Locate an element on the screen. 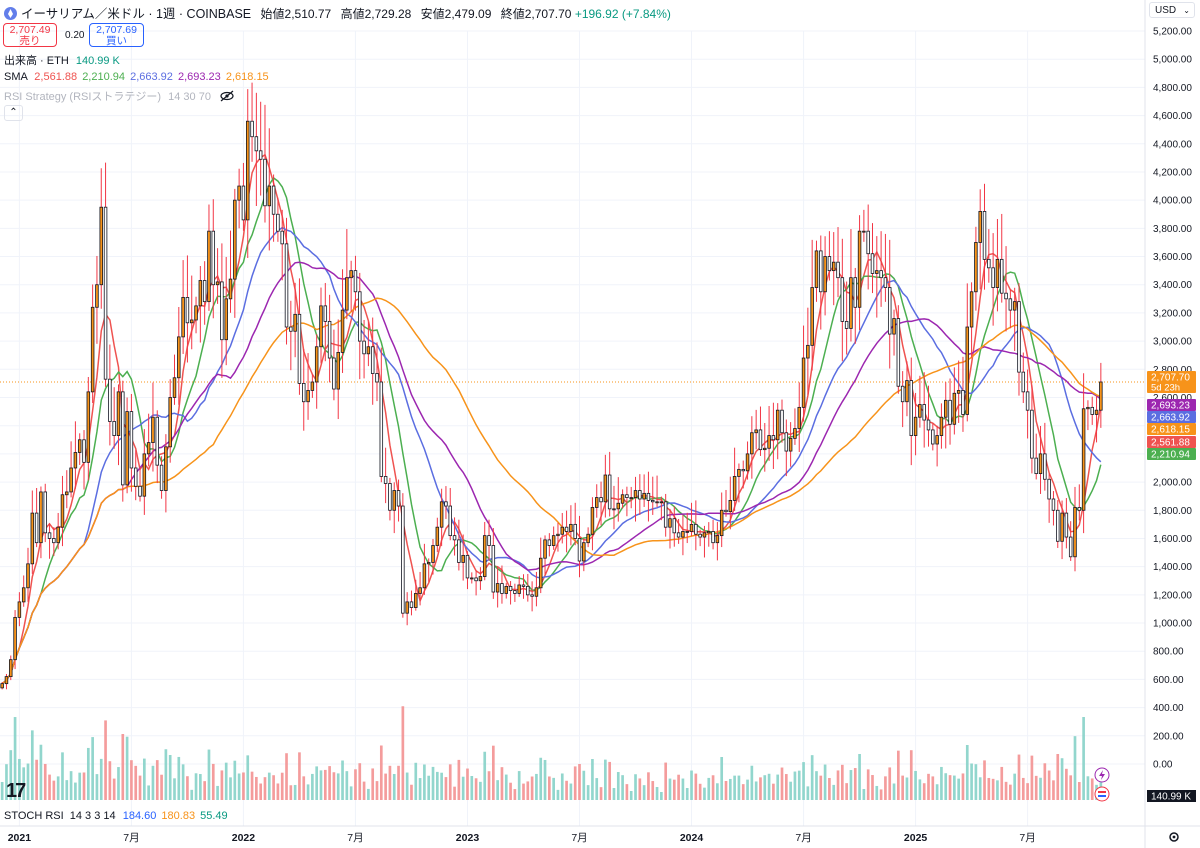 The image size is (1200, 848). buy-button: 2,707.69 買い is located at coordinates (116, 35).